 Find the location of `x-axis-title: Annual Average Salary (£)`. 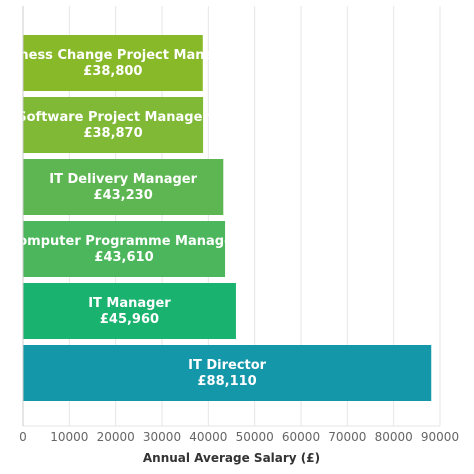

x-axis-title: Annual Average Salary (£) is located at coordinates (231, 458).